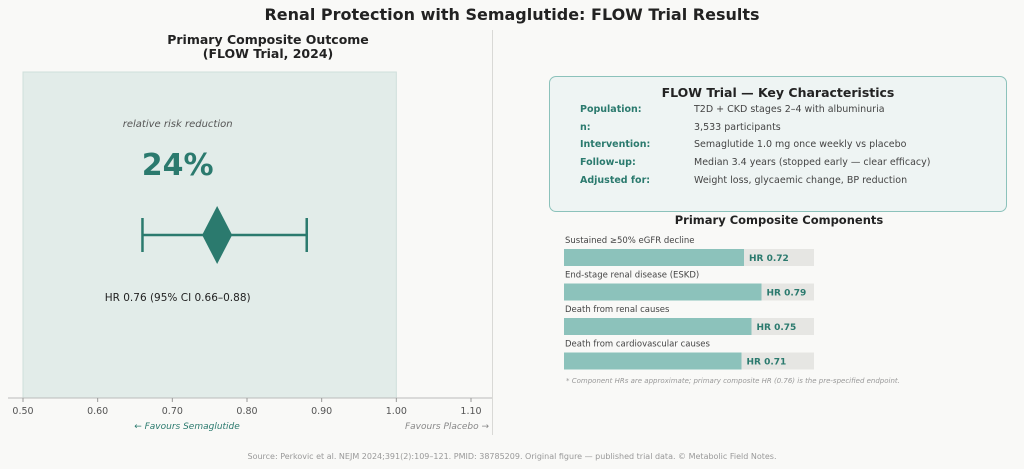 Image resolution: width=1024 pixels, height=469 pixels. Describe the element at coordinates (178, 124) in the screenshot. I see `rrr-caption: relative risk reduction` at that location.